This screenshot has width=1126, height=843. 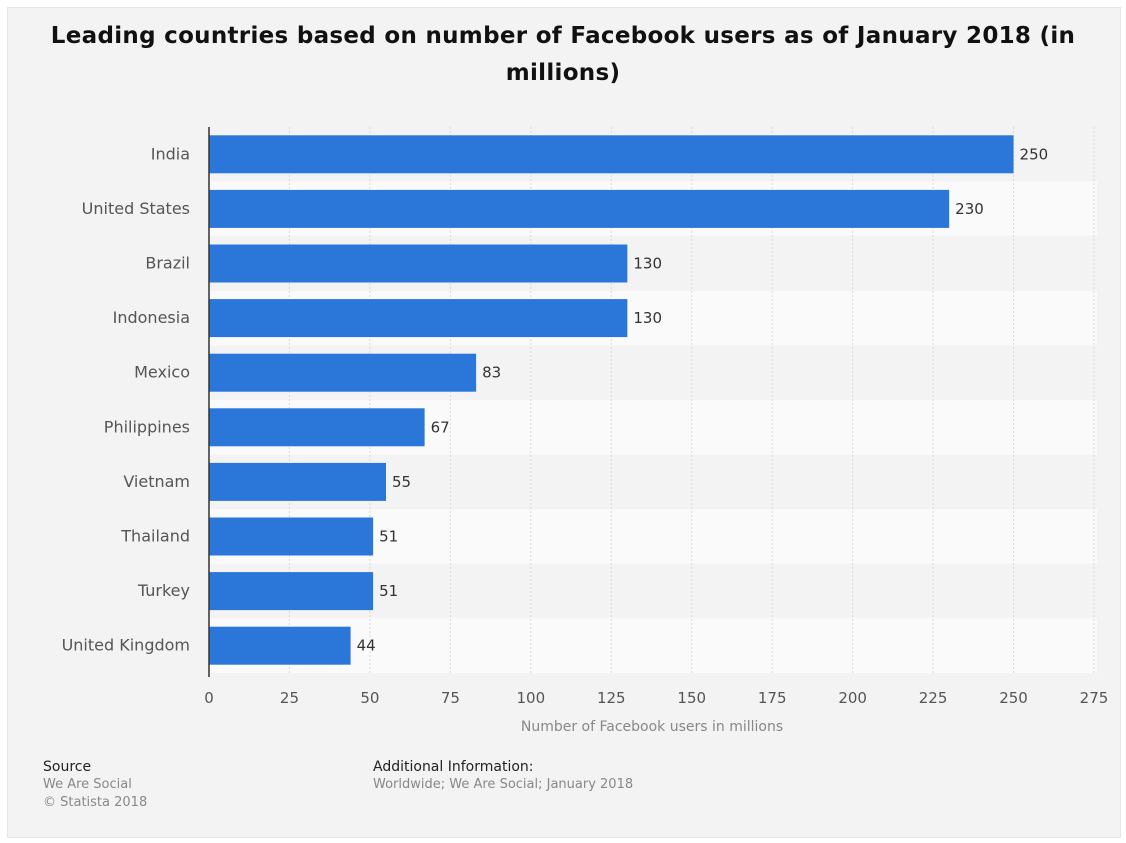 What do you see at coordinates (366, 646) in the screenshot?
I see `data-label: 44` at bounding box center [366, 646].